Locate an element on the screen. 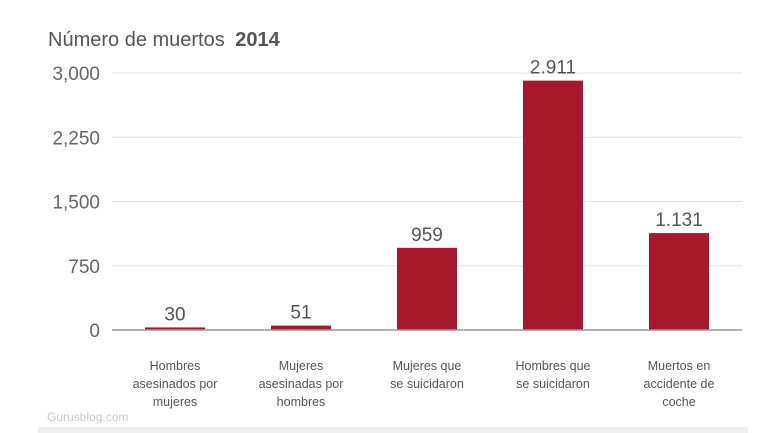 The width and height of the screenshot is (759, 433). y-tick-label: 2,250 is located at coordinates (76, 138).